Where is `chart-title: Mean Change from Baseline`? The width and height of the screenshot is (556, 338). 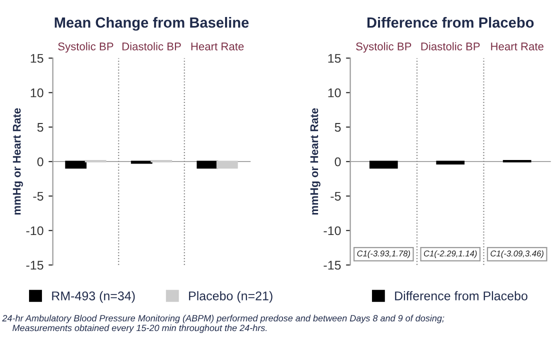
chart-title: Mean Change from Baseline is located at coordinates (151, 24).